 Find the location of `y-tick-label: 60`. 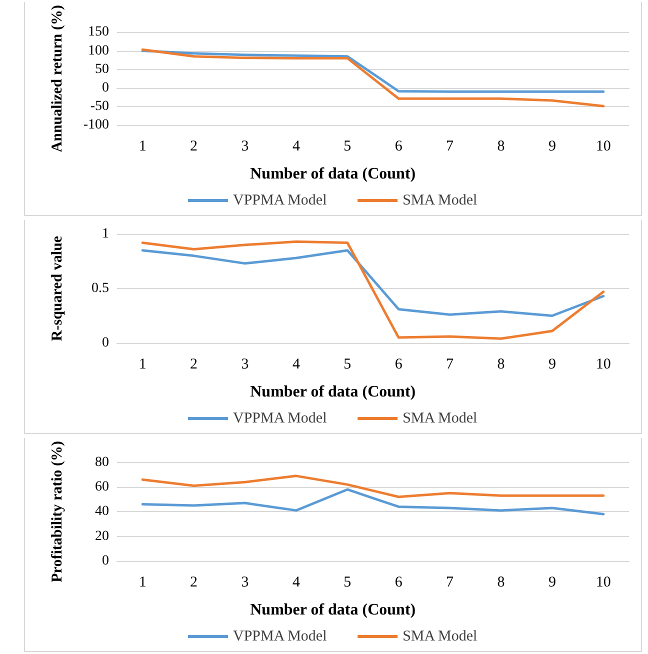

y-tick-label: 60 is located at coordinates (102, 487).